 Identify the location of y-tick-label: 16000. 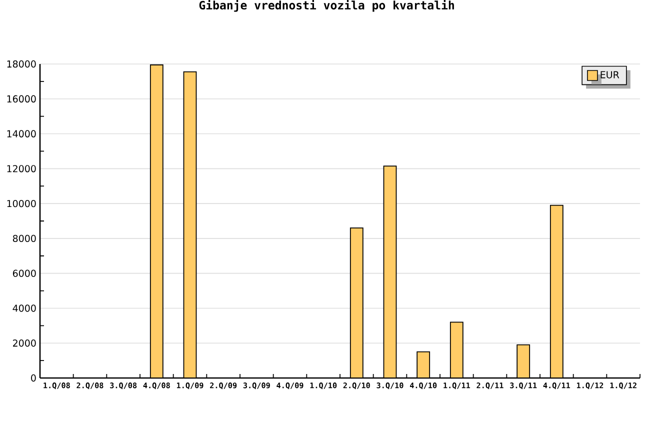
(21, 98).